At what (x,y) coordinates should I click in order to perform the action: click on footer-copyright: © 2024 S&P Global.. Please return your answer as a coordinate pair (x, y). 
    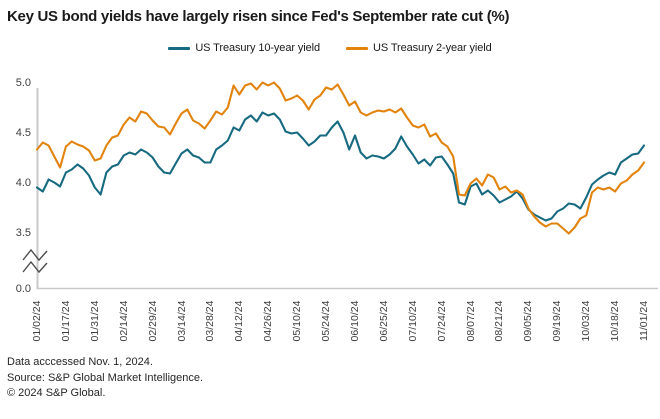
    Looking at the image, I should click on (56, 393).